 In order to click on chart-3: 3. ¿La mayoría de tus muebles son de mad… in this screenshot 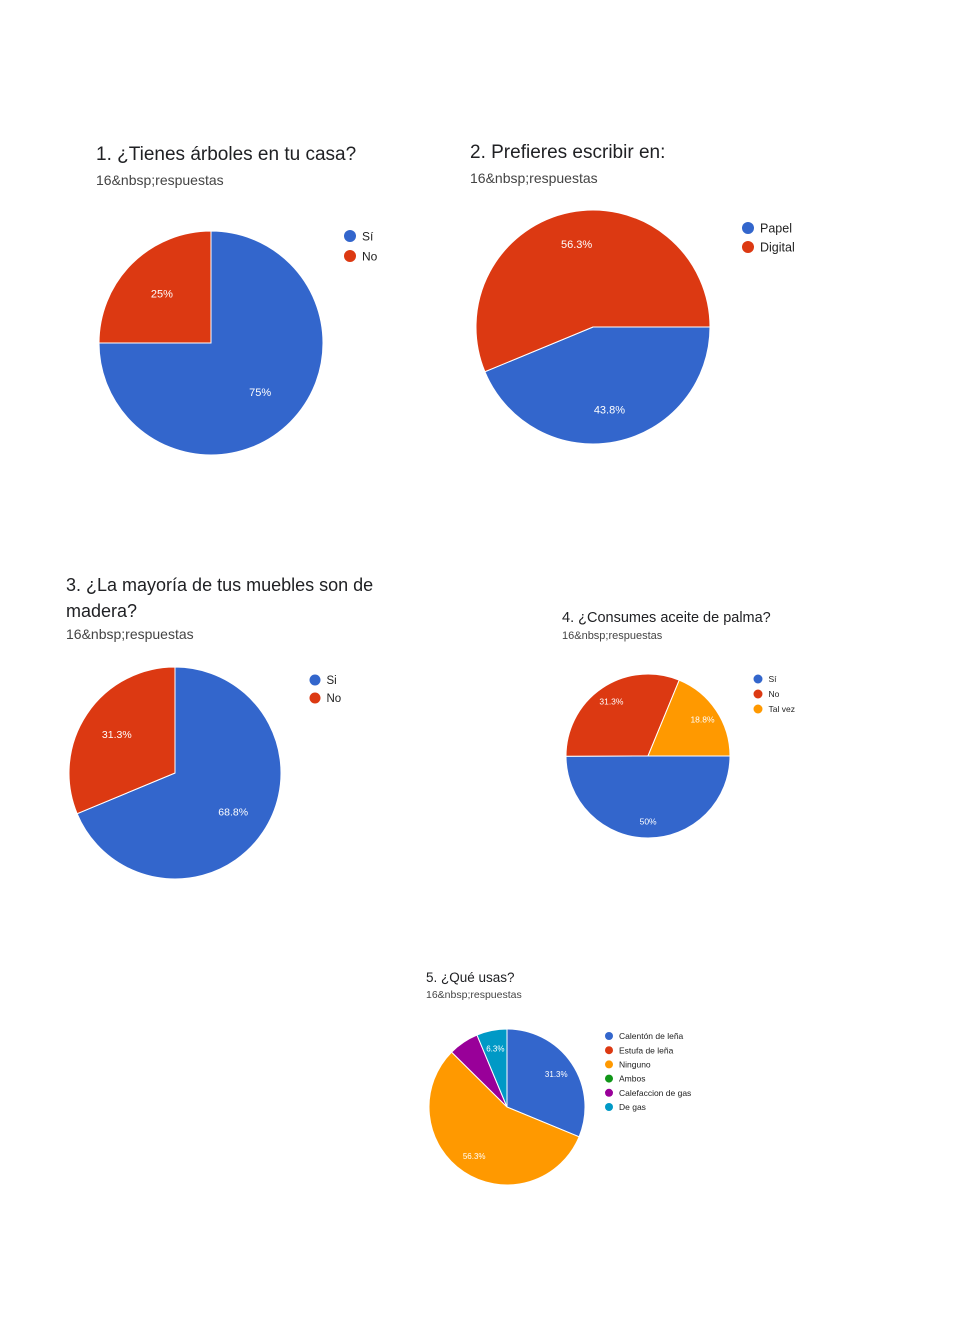, I will do `click(246, 727)`.